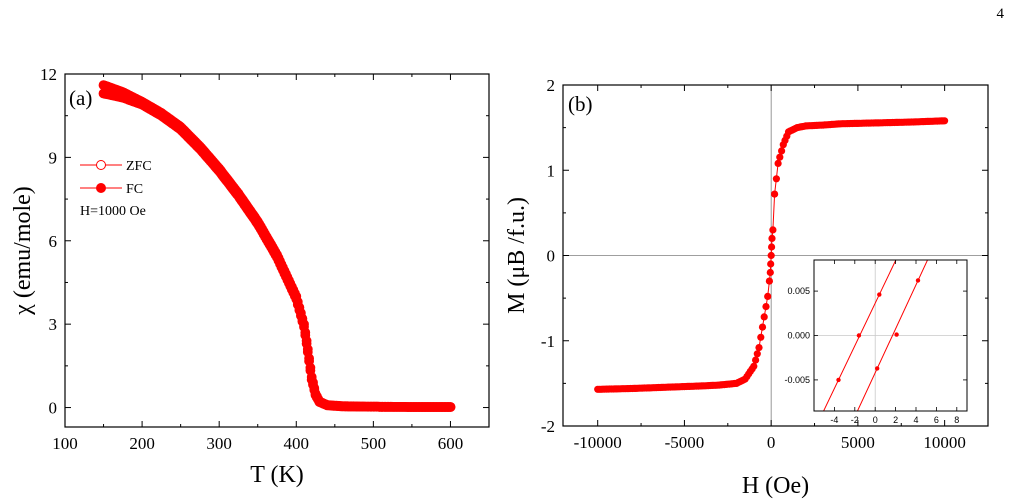 This screenshot has width=1016, height=504. What do you see at coordinates (771, 442) in the screenshot?
I see `x-tick-label: 0` at bounding box center [771, 442].